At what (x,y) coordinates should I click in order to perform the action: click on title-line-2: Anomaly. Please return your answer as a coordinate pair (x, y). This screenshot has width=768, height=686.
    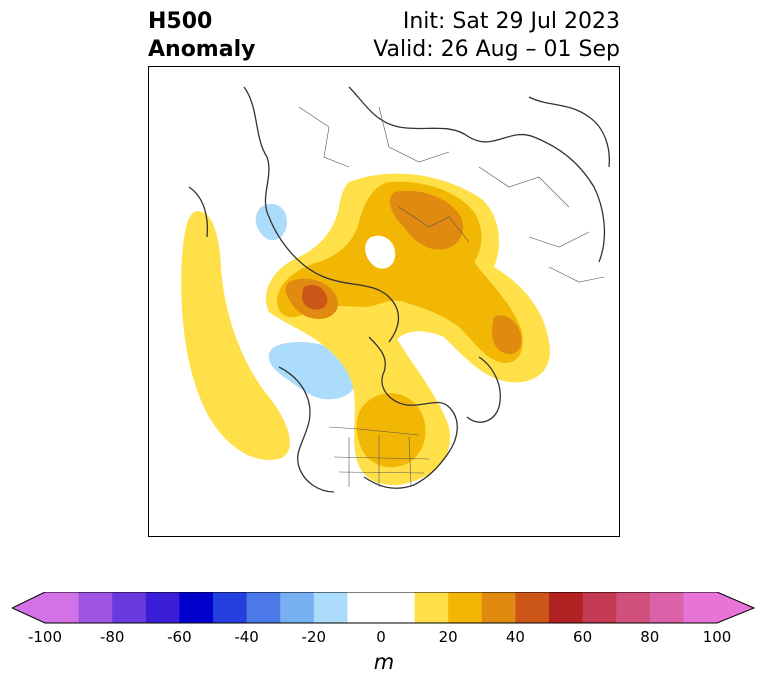
    Looking at the image, I should click on (202, 49).